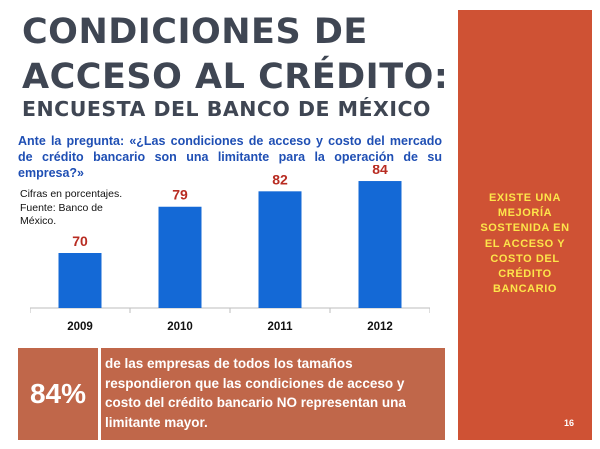 This screenshot has height=449, width=600. I want to click on bar-2011, so click(280, 249).